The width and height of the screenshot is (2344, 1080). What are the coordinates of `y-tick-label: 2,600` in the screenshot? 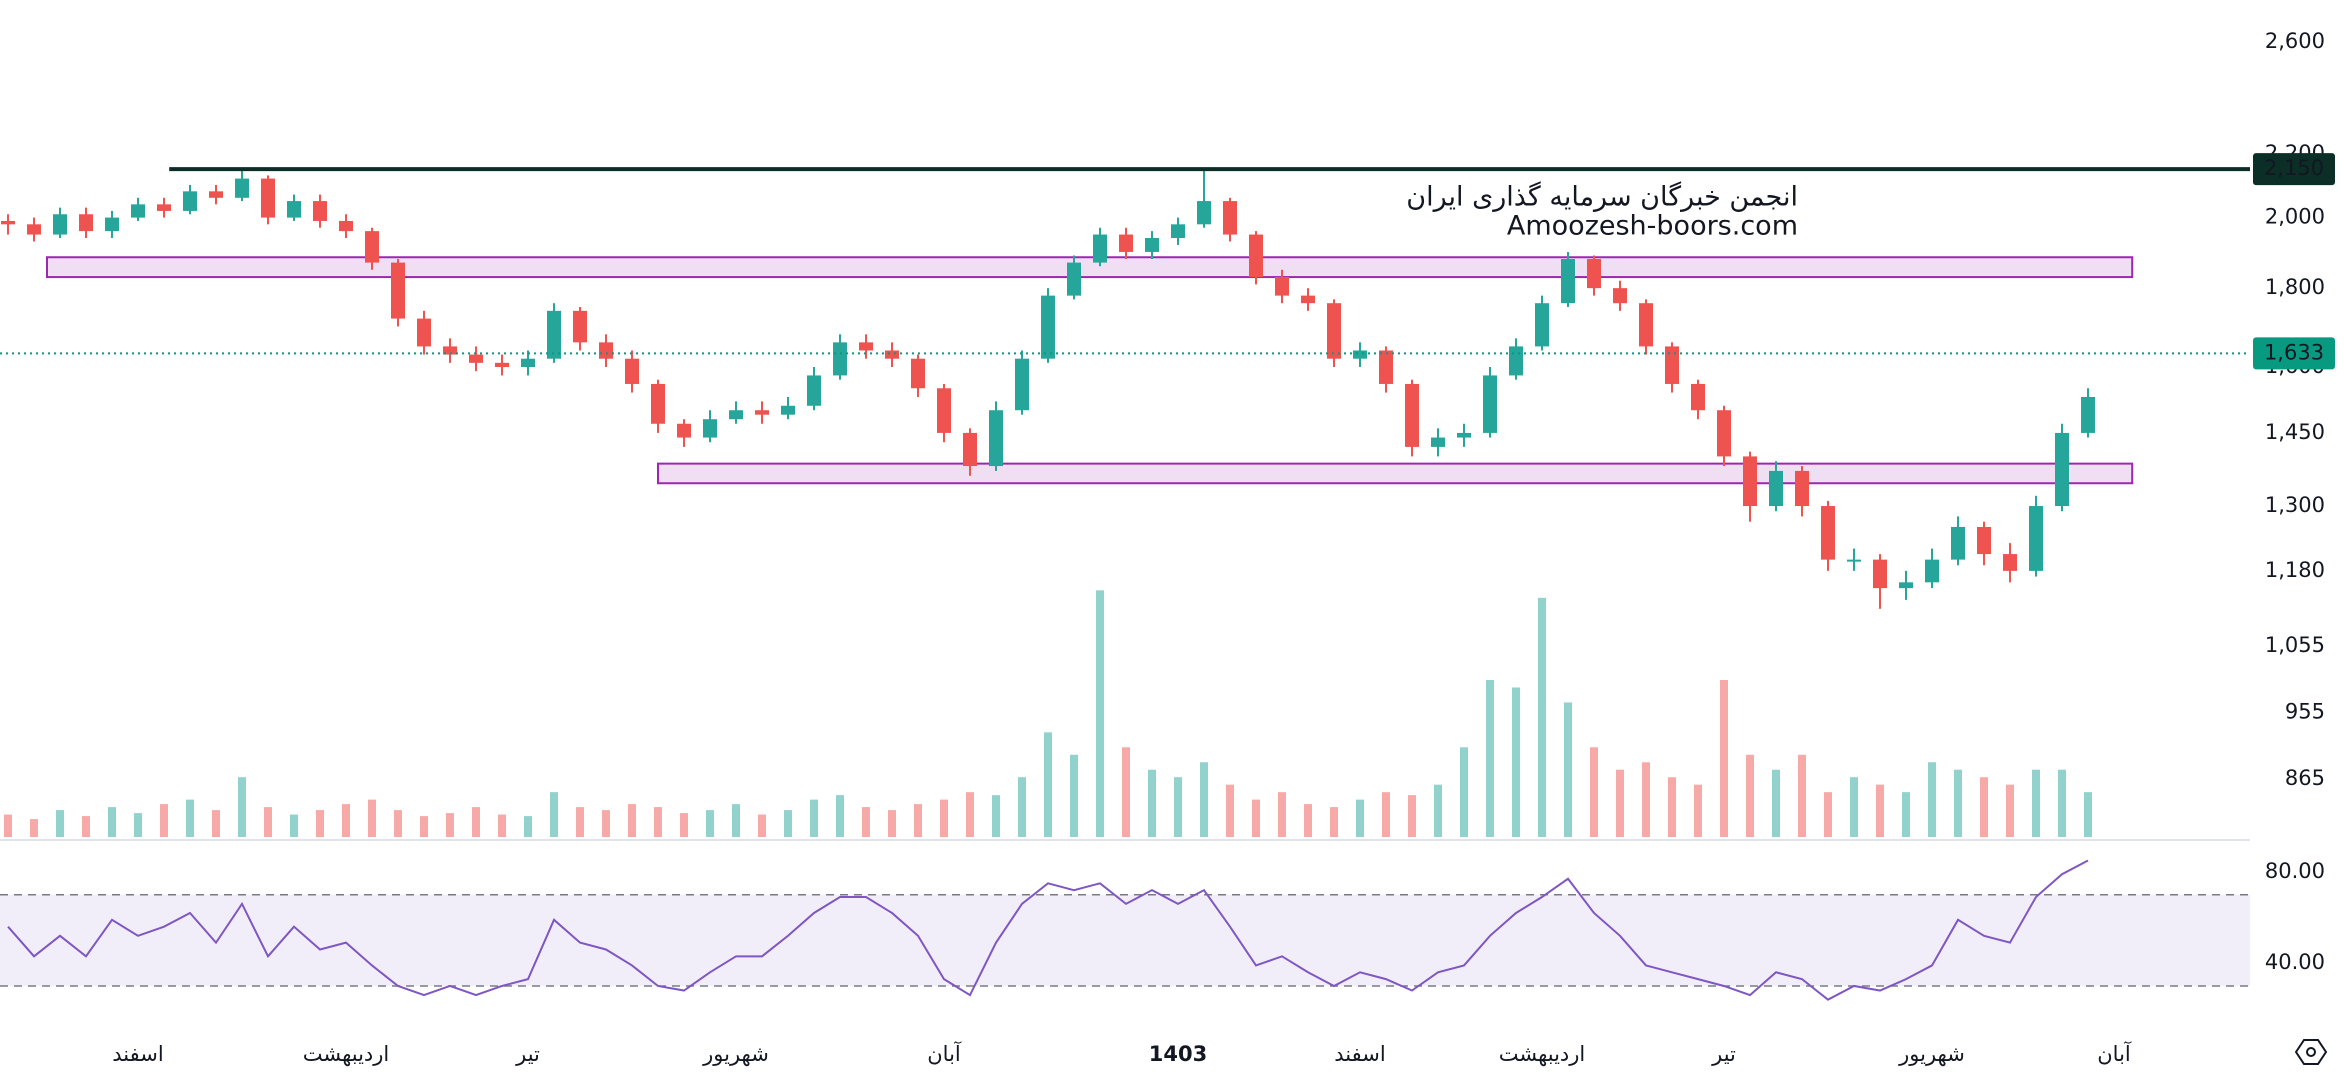 It's located at (2295, 41).